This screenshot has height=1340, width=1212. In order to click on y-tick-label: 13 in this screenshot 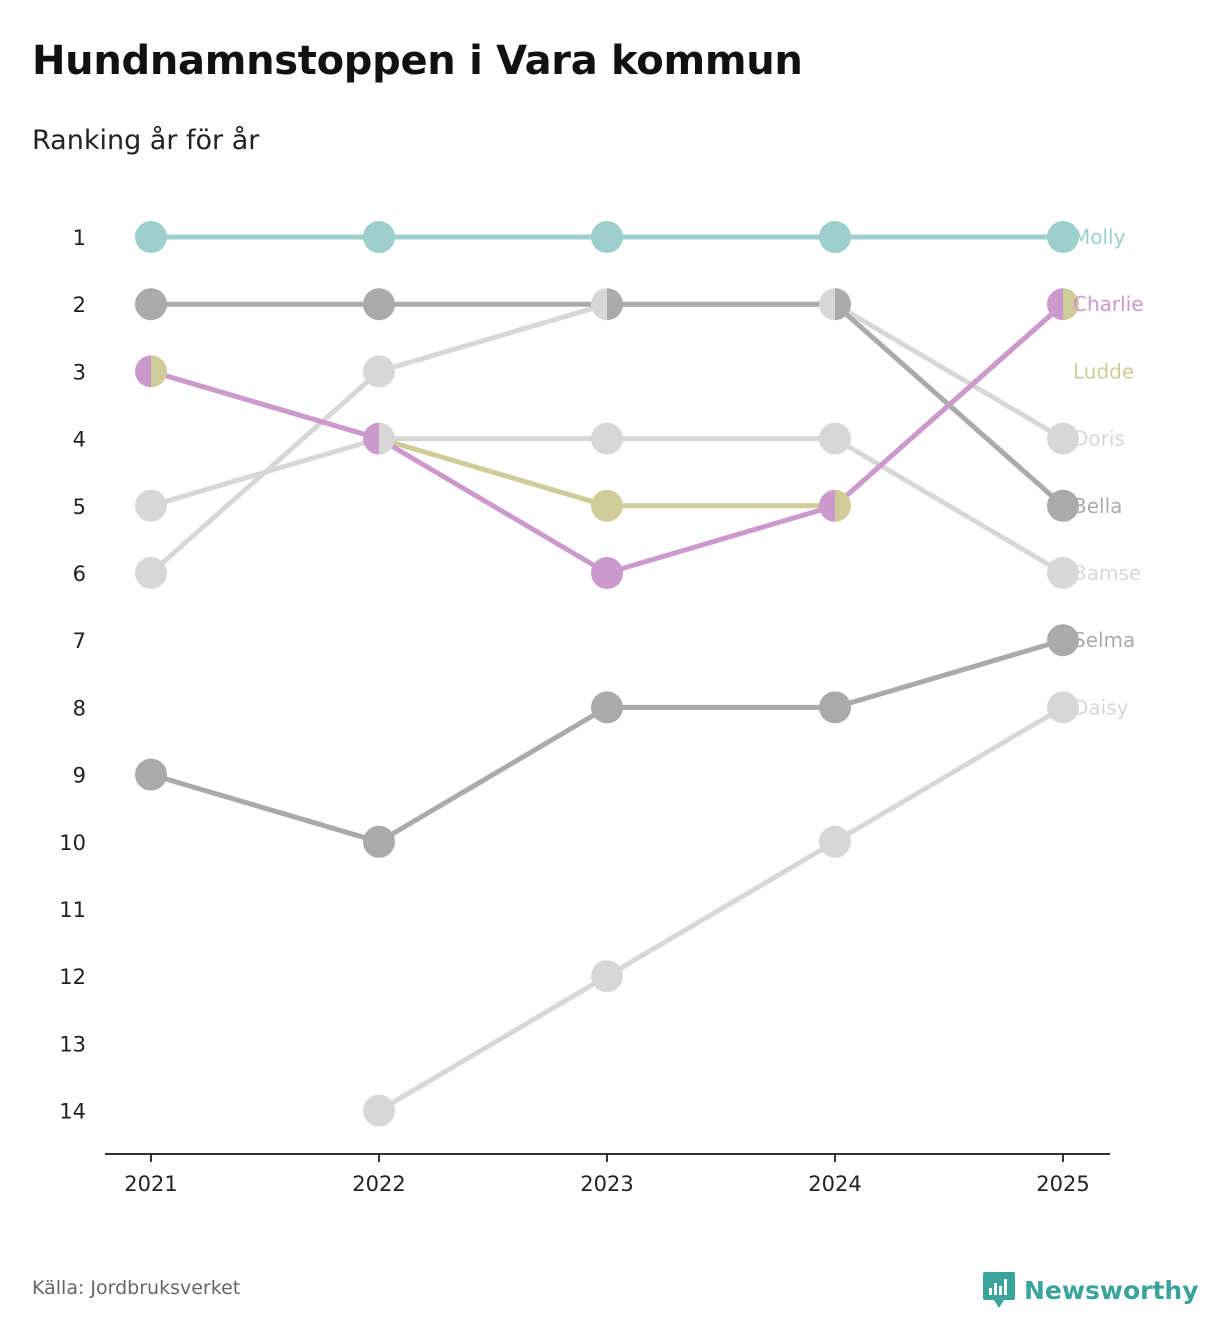, I will do `click(72, 1044)`.